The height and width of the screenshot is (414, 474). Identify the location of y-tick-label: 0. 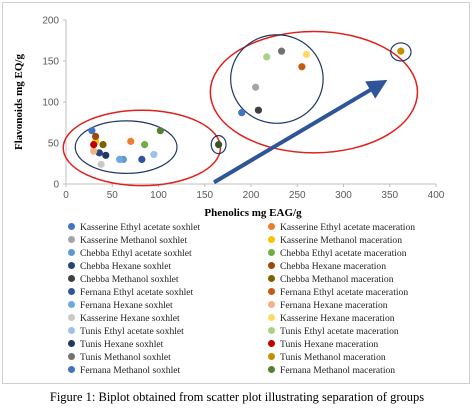
(56, 185).